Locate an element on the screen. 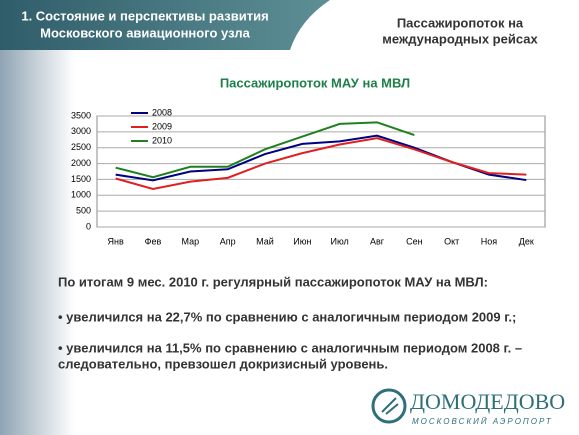  header-subtitle: Пассажиропоток на is located at coordinates (460, 22).